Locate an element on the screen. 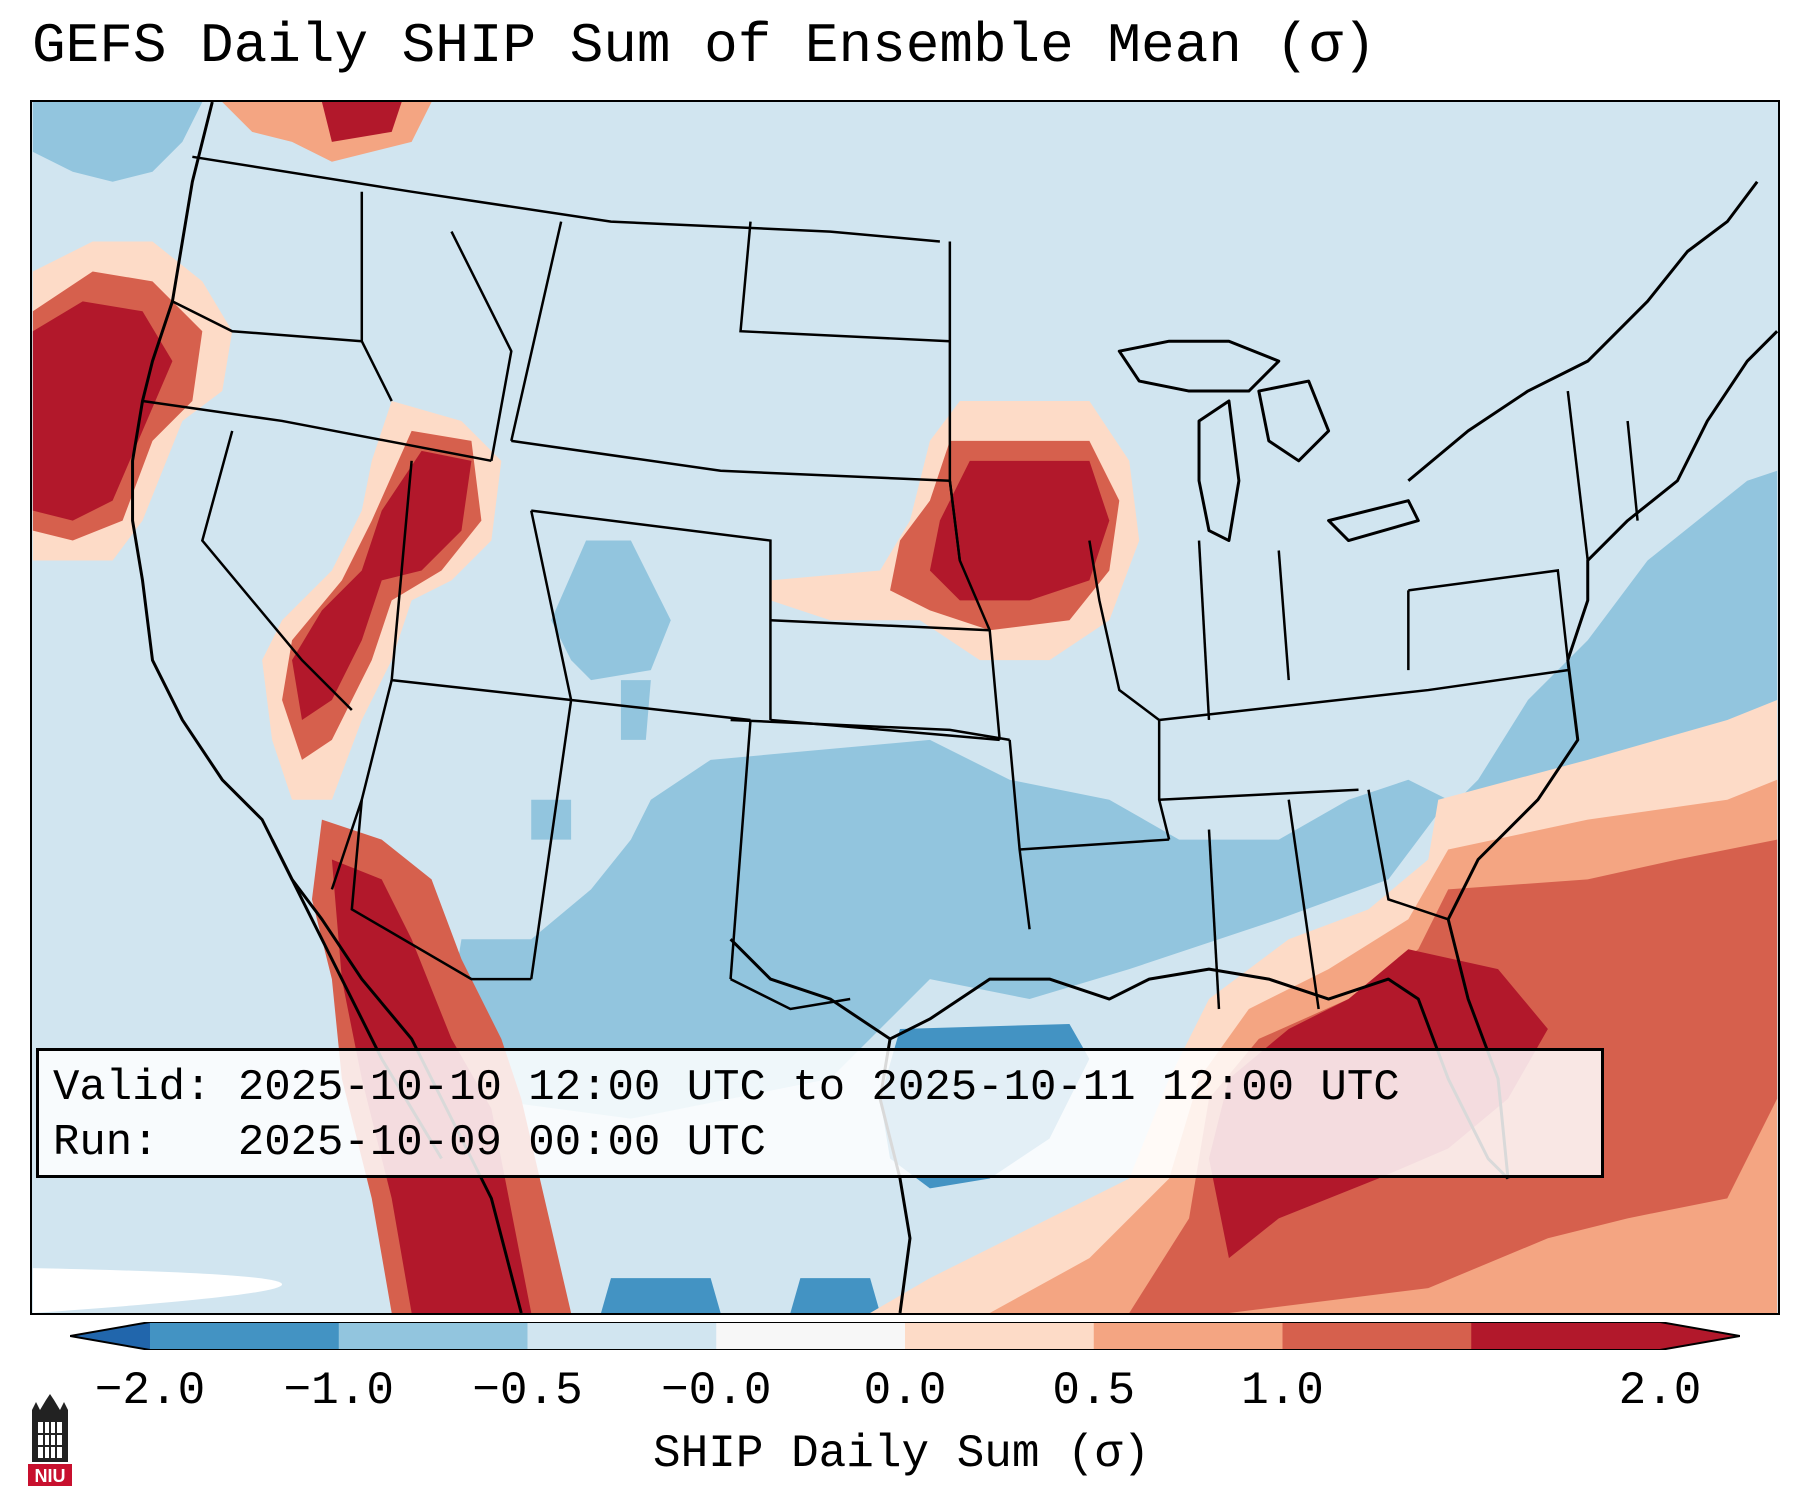 The height and width of the screenshot is (1506, 1803). colorbar-segments is located at coordinates (905, 1336).